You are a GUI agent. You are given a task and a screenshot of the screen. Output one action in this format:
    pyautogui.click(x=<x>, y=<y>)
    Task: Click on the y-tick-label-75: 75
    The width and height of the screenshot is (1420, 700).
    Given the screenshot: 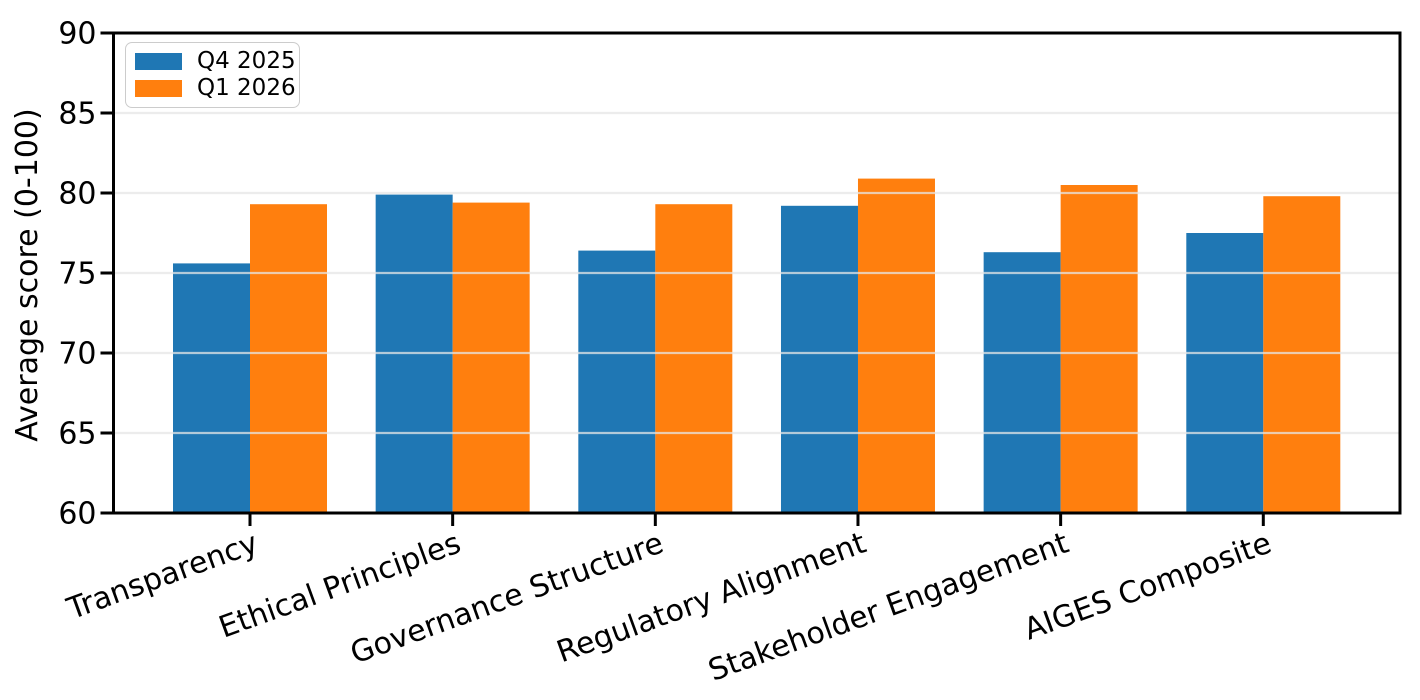 What is the action you would take?
    pyautogui.click(x=77, y=274)
    